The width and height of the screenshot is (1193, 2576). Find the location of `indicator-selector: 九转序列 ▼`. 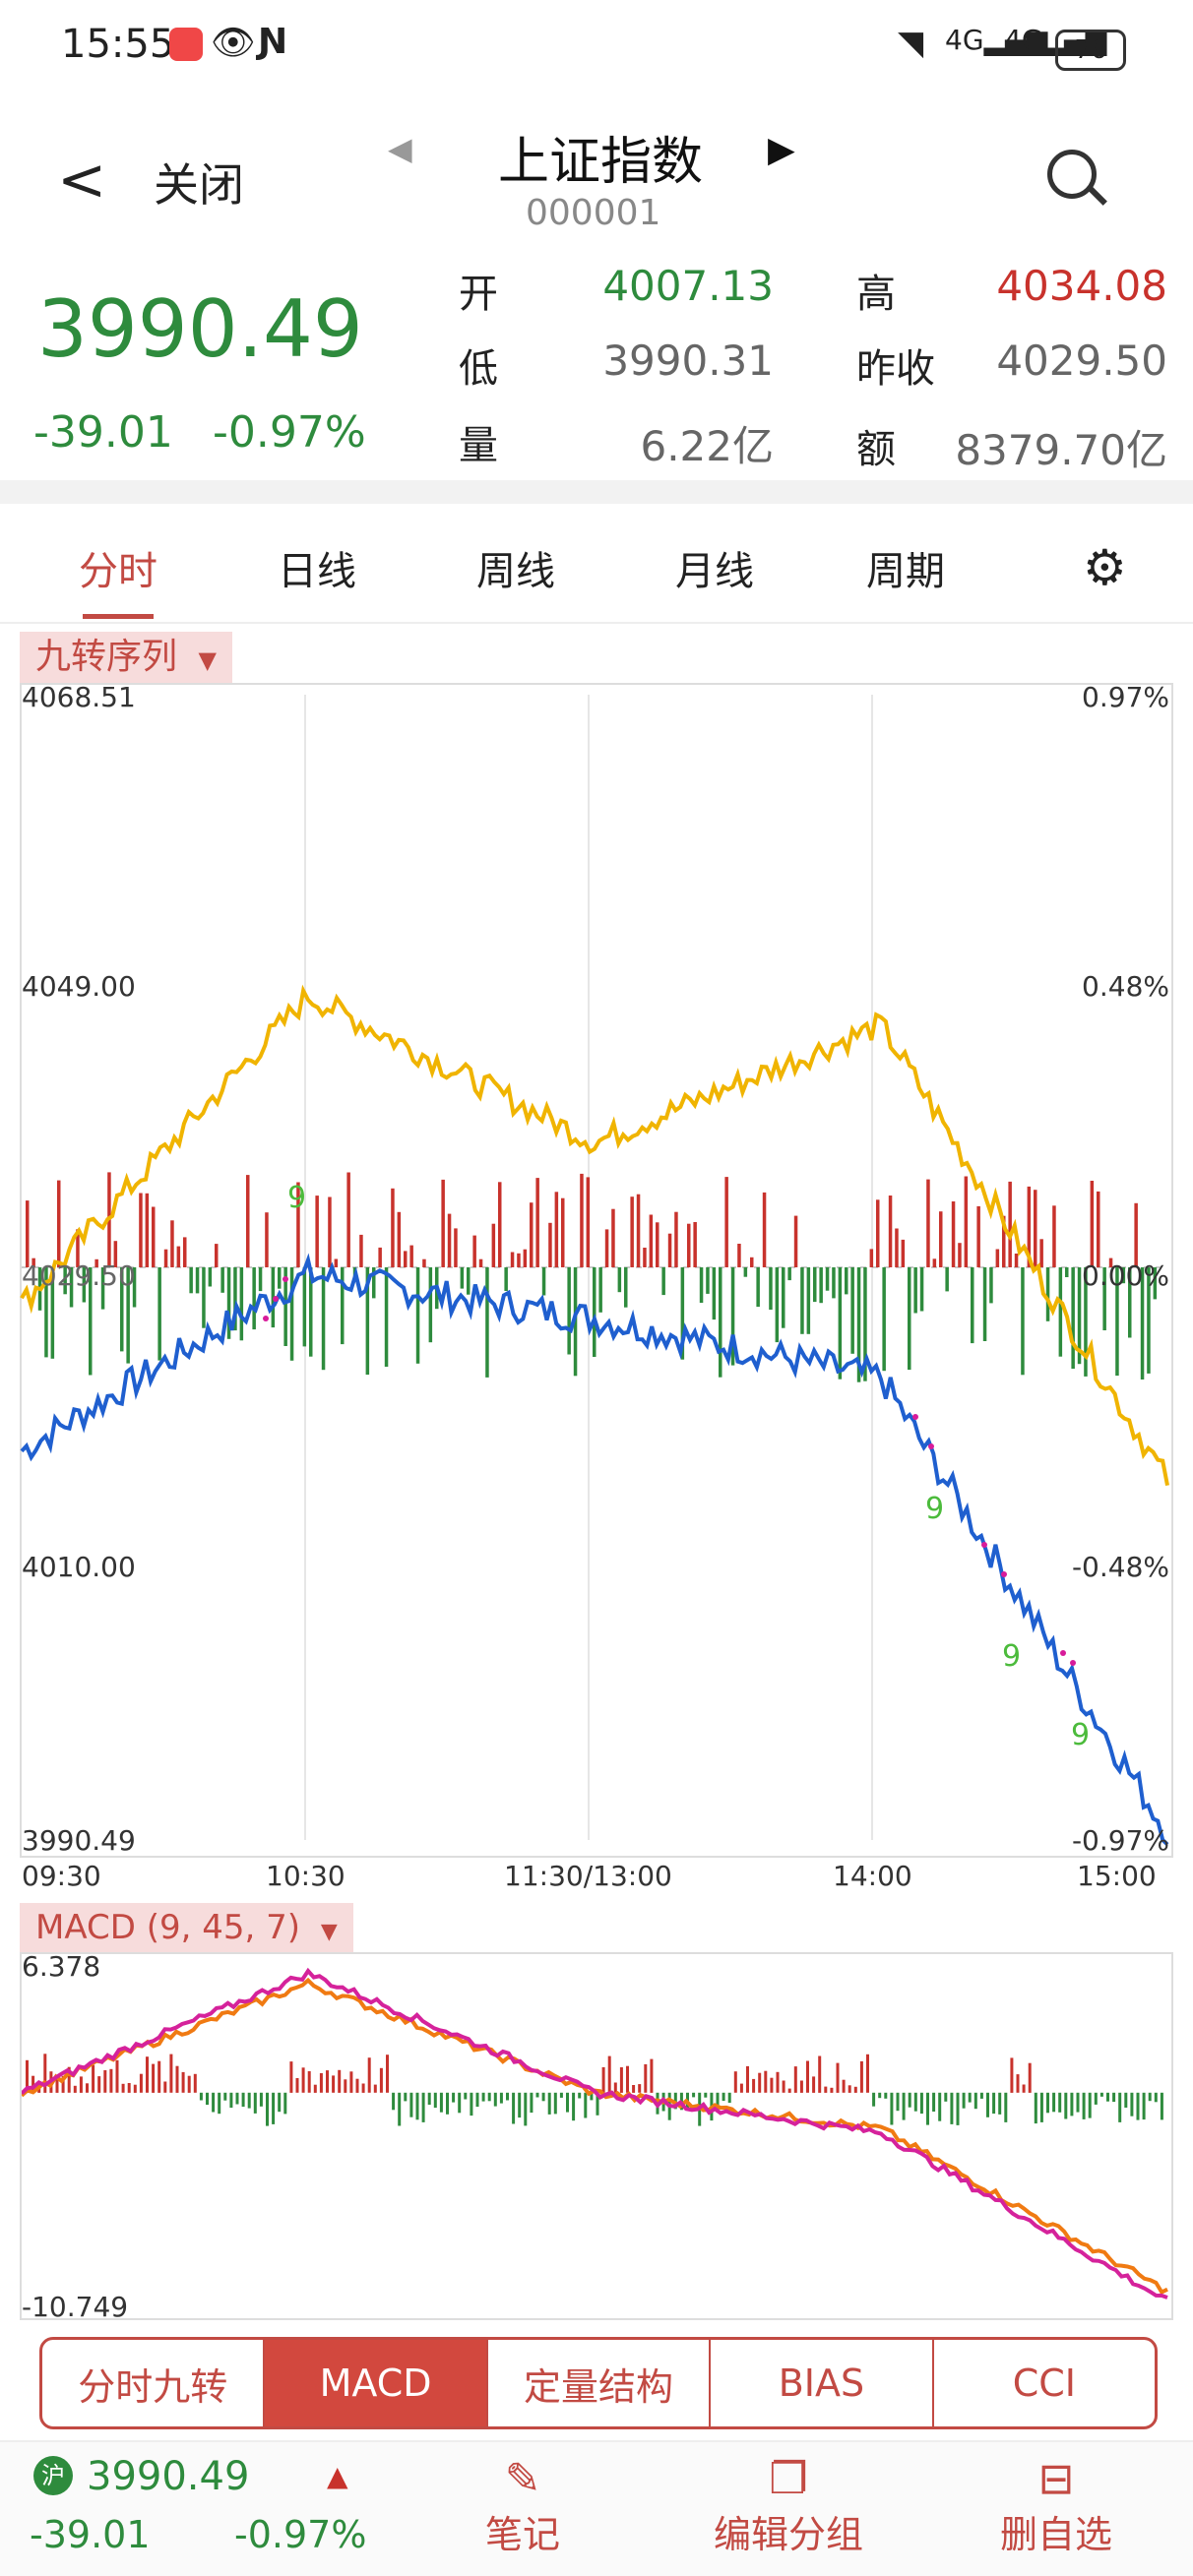

indicator-selector: 九转序列 ▼ is located at coordinates (126, 657).